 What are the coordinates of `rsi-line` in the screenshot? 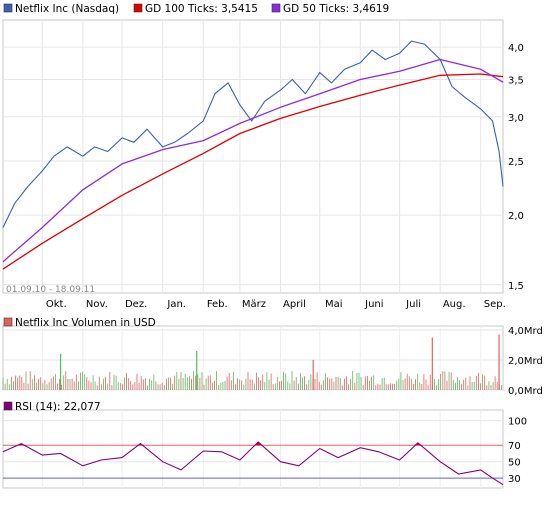 It's located at (253, 463).